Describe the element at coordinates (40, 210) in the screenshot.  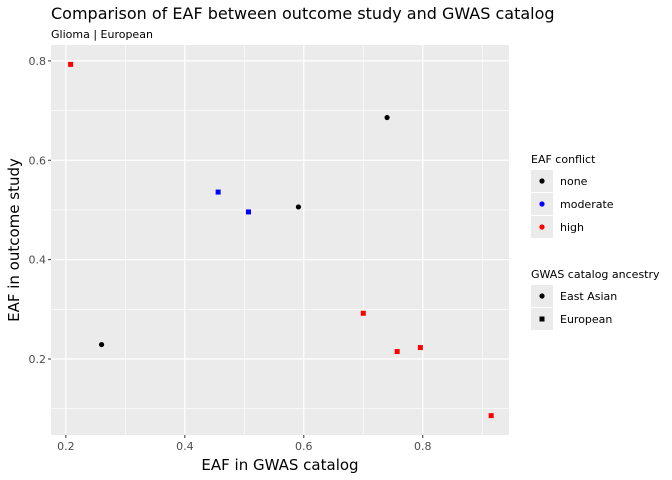
I see `y-axis: 0.2 0.4 0.6 0.8` at that location.